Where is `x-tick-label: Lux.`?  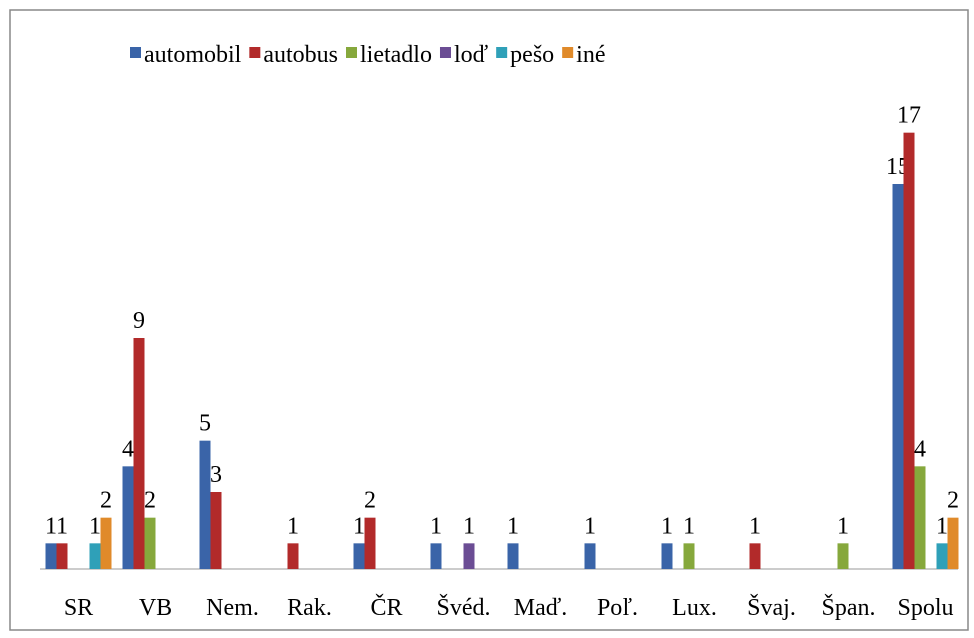
x-tick-label: Lux. is located at coordinates (694, 608).